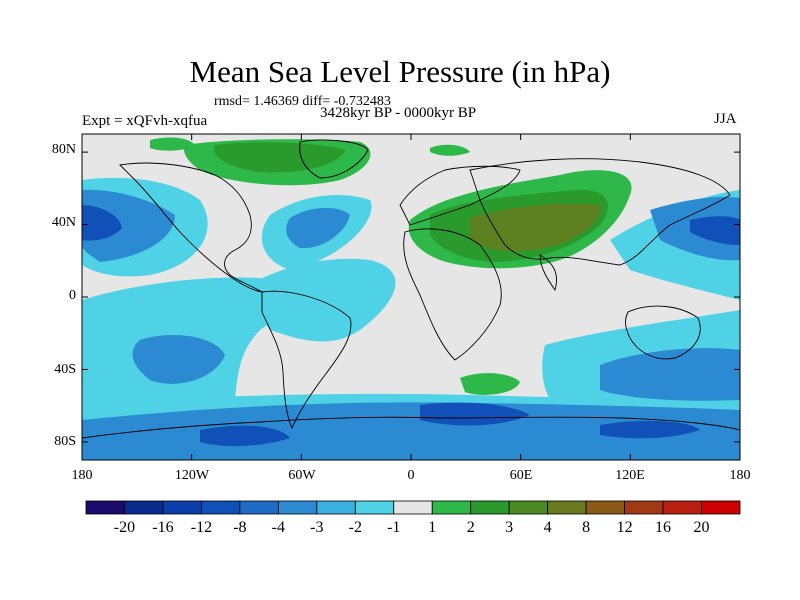 This screenshot has height=600, width=800. I want to click on colorbar-label: -3, so click(317, 527).